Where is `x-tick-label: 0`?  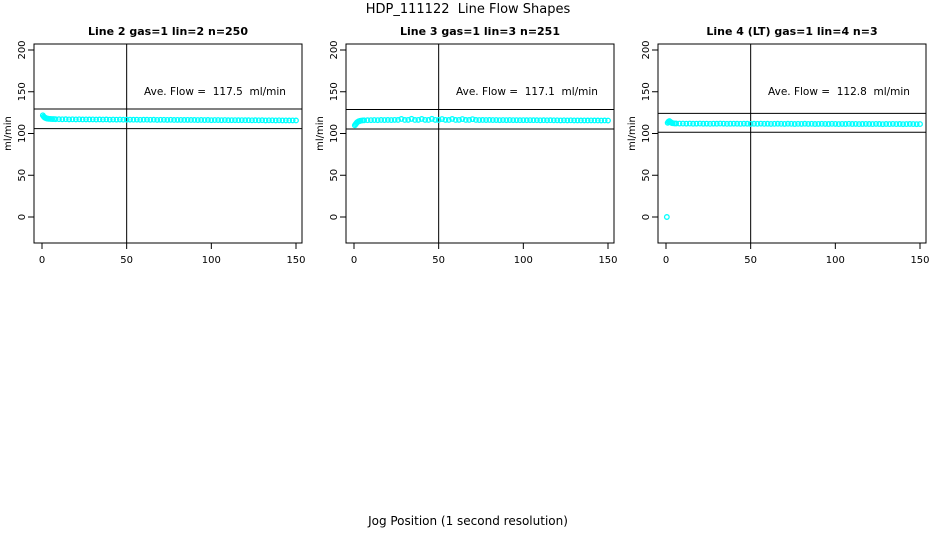
x-tick-label: 0 is located at coordinates (42, 260).